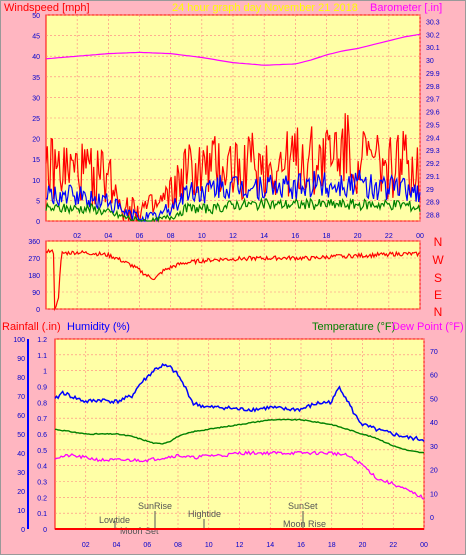 This screenshot has height=555, width=466. I want to click on rainfall-tick-label: 0, so click(45, 530).